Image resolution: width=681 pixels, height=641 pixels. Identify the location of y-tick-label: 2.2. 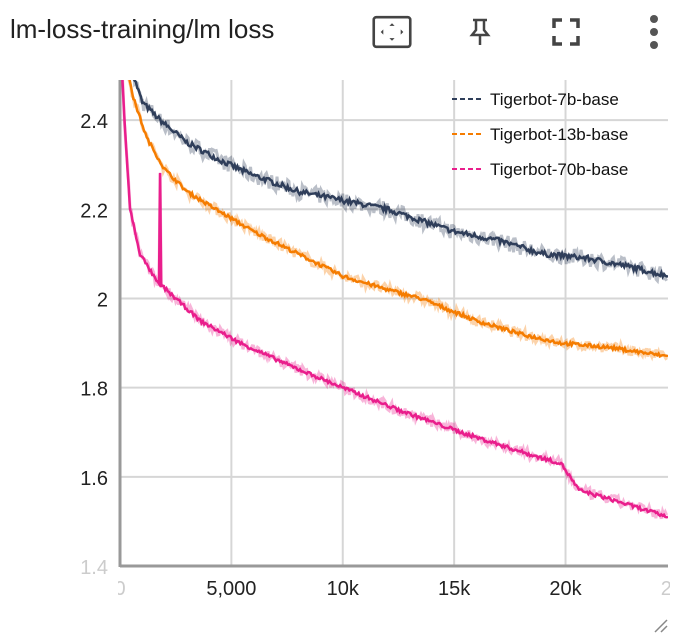
(94, 211).